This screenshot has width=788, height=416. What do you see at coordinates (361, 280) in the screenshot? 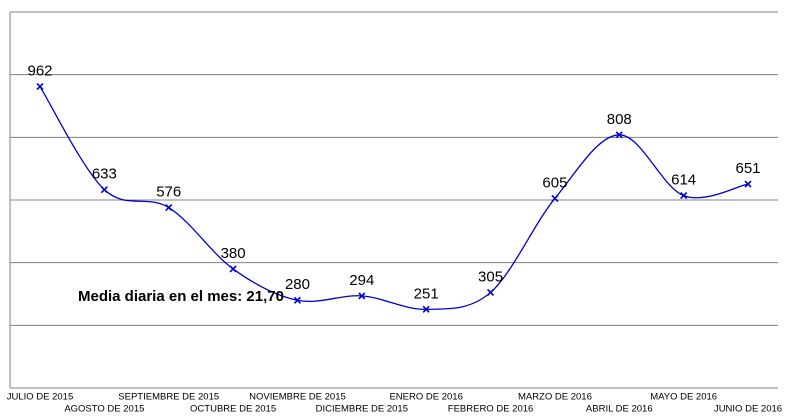
I see `data-label: 294` at bounding box center [361, 280].